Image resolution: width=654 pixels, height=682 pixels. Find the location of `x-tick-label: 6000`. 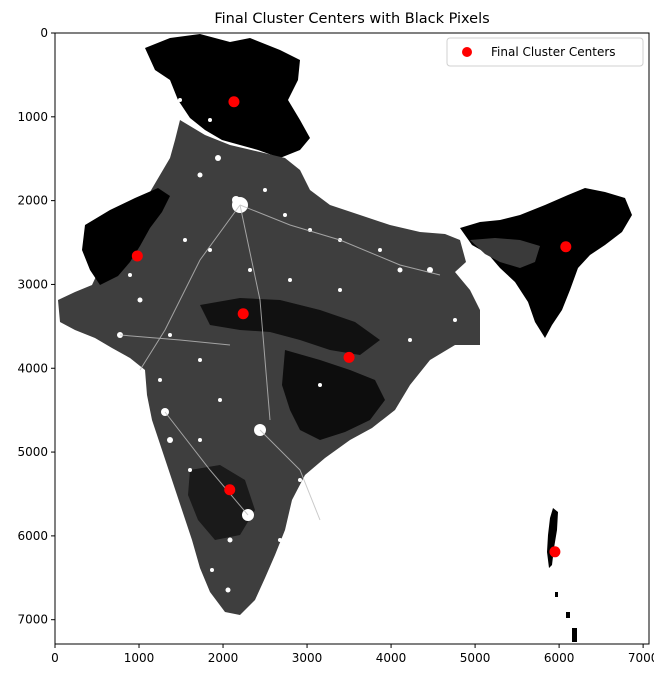

x-tick-label: 6000 is located at coordinates (559, 658).